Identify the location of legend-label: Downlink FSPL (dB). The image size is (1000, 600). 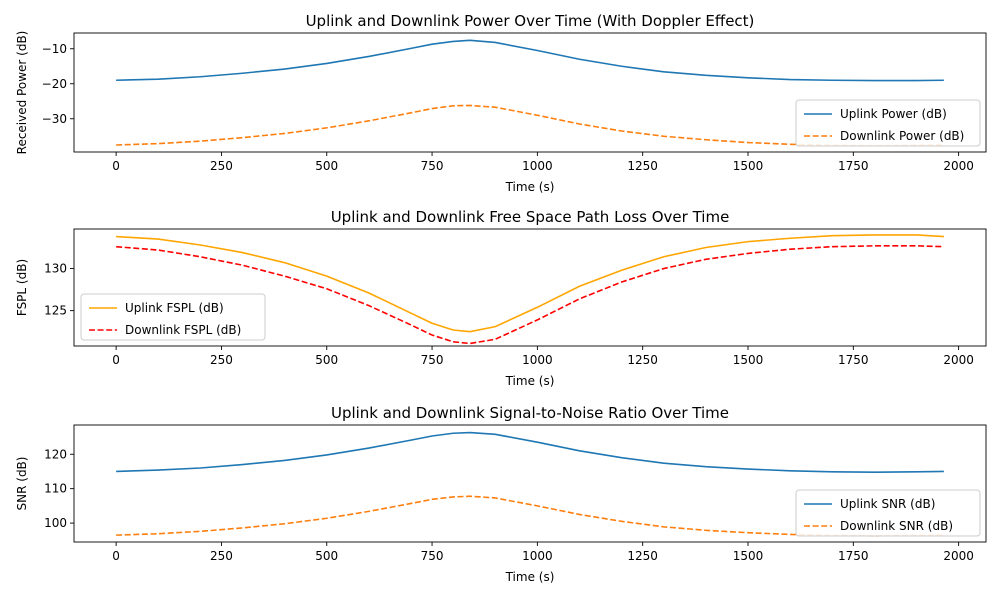
(183, 330).